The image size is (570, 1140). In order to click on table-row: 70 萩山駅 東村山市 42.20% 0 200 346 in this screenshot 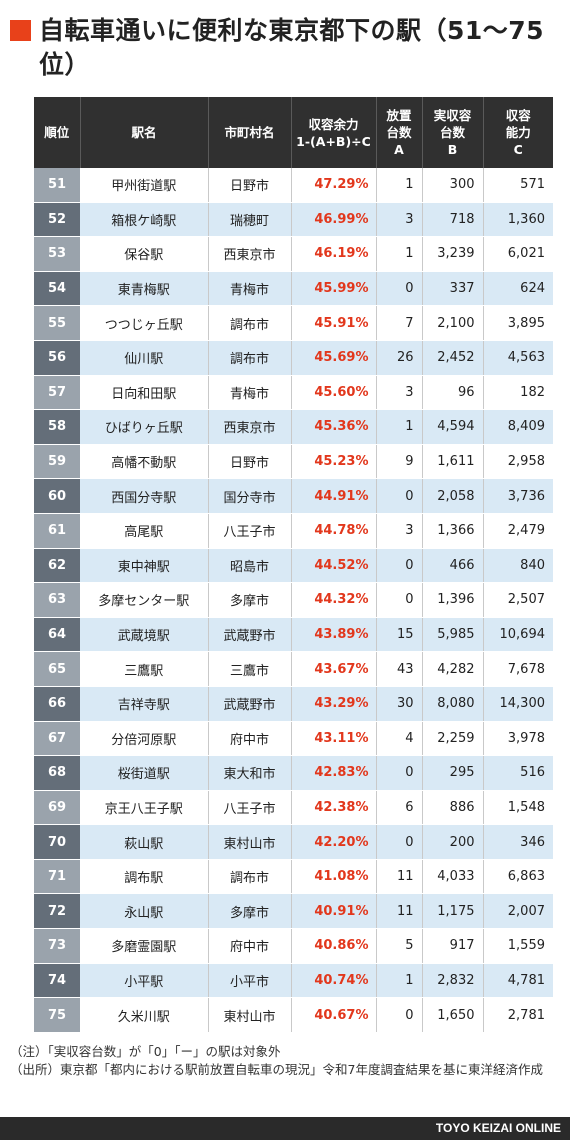, I will do `click(293, 842)`.